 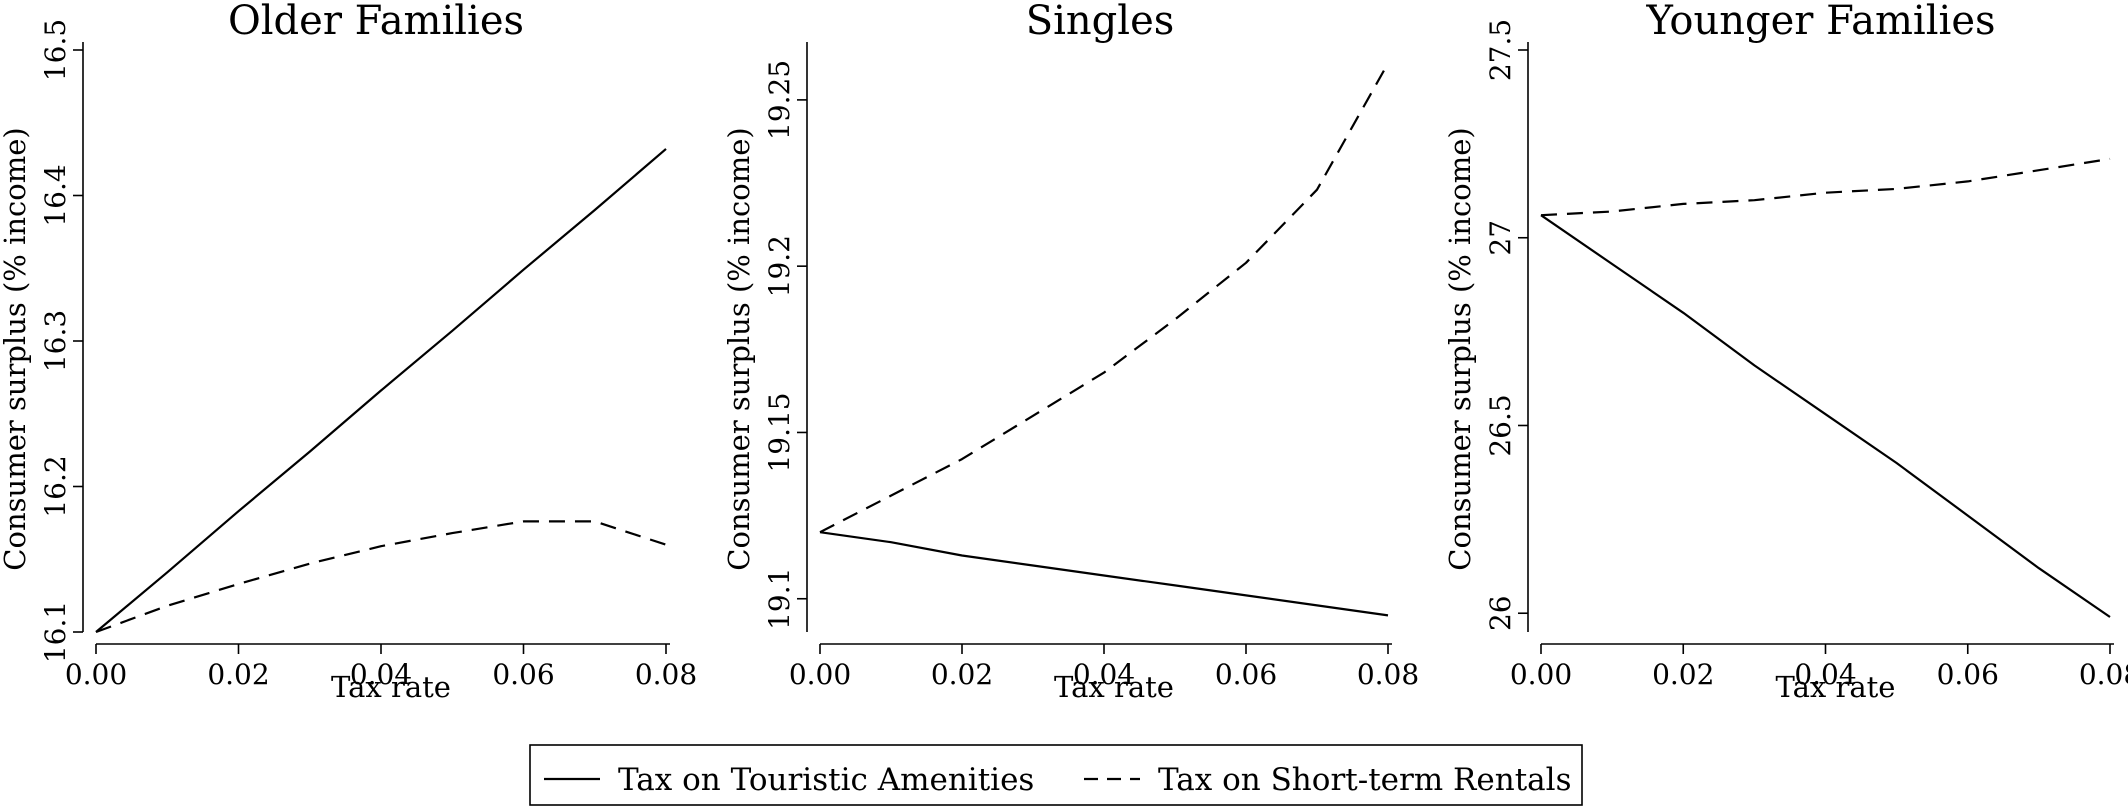 I want to click on y-tick-label: 27.5, so click(x=1500, y=50).